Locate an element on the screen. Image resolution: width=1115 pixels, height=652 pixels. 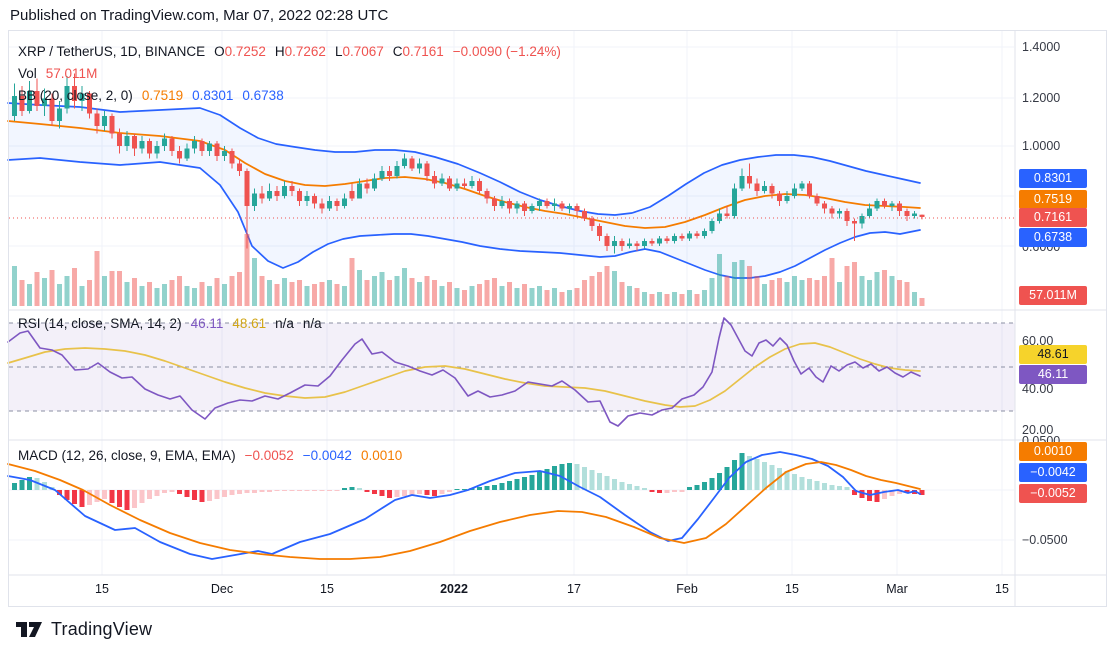
axis-tick-label: 20.00 is located at coordinates (1038, 430).